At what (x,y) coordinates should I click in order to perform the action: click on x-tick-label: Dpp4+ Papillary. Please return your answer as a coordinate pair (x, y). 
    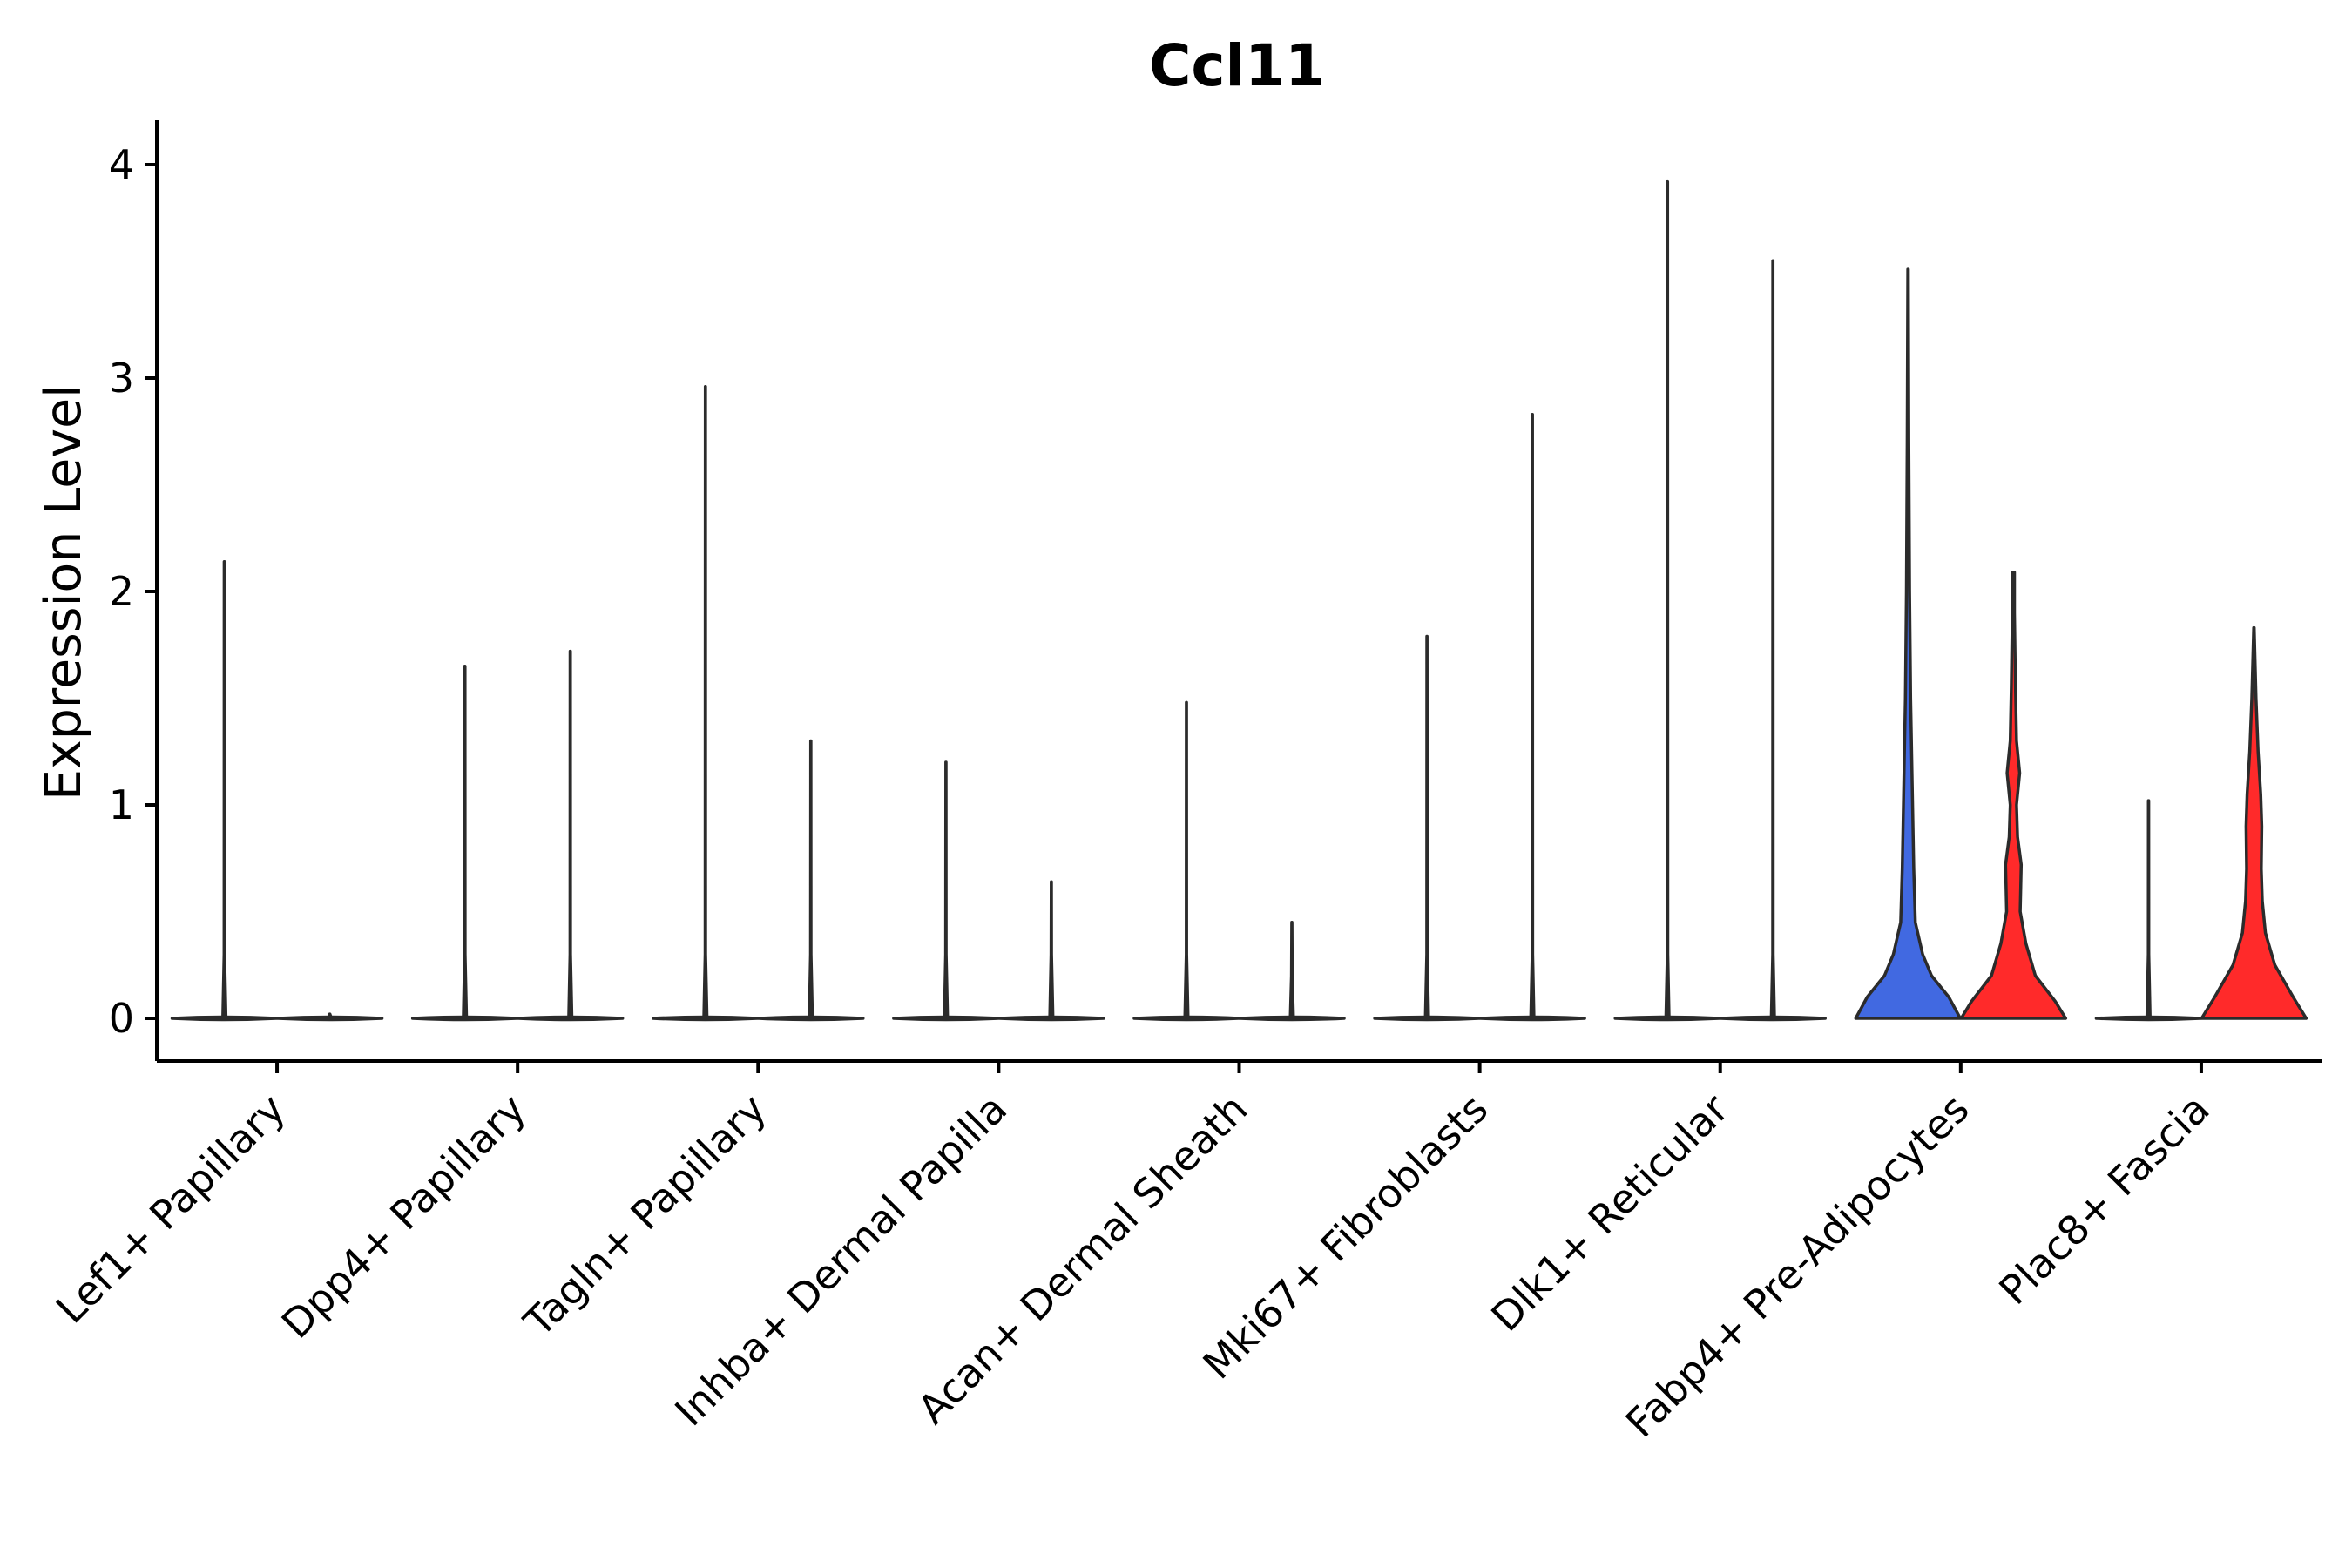
    Looking at the image, I should click on (404, 1216).